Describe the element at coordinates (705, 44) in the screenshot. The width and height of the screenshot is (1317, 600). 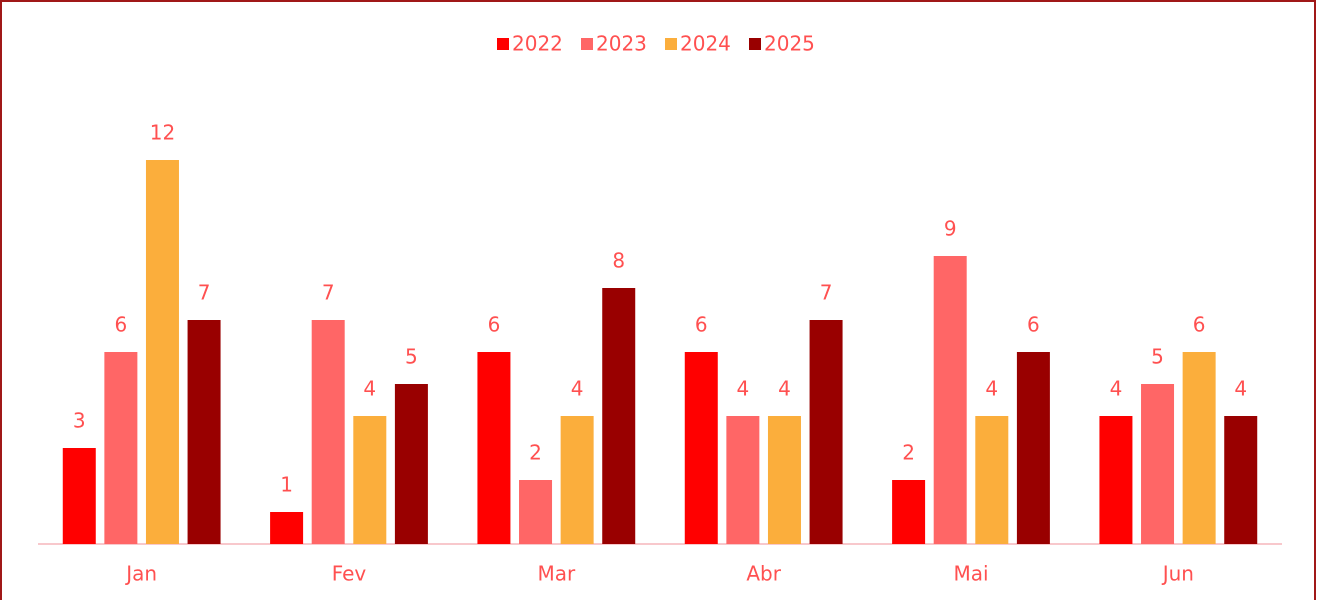
I see `legend-label: 2024` at that location.